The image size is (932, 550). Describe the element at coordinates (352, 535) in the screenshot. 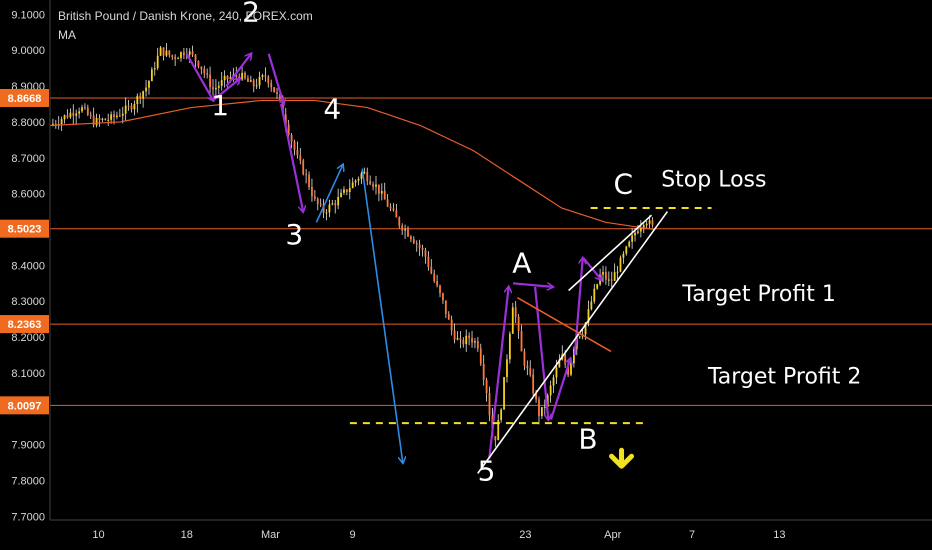

I see `x-tick-label: 9` at that location.